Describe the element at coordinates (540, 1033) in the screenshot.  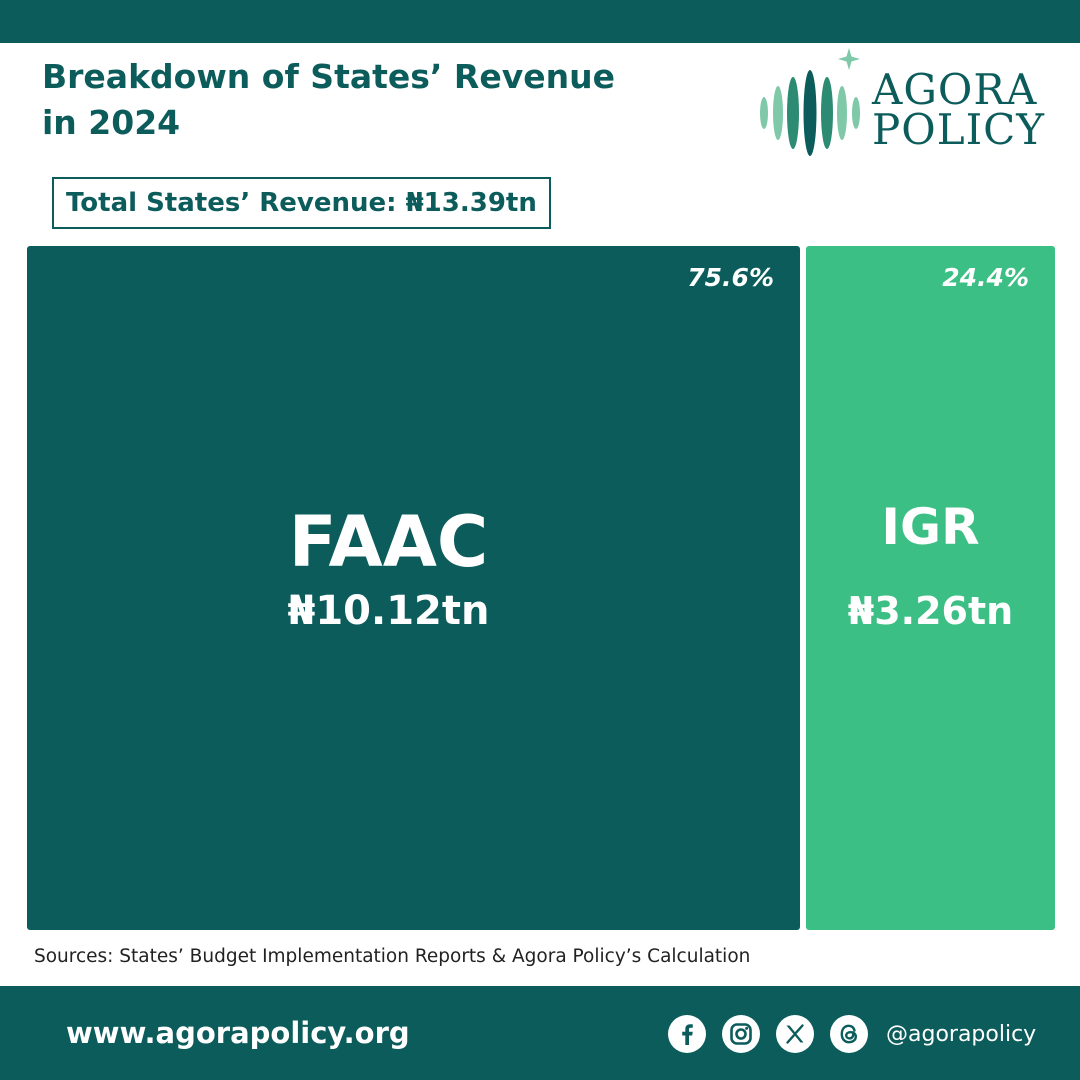
I see `footer-band: www.agorapolicy.org @agorapolicy` at that location.